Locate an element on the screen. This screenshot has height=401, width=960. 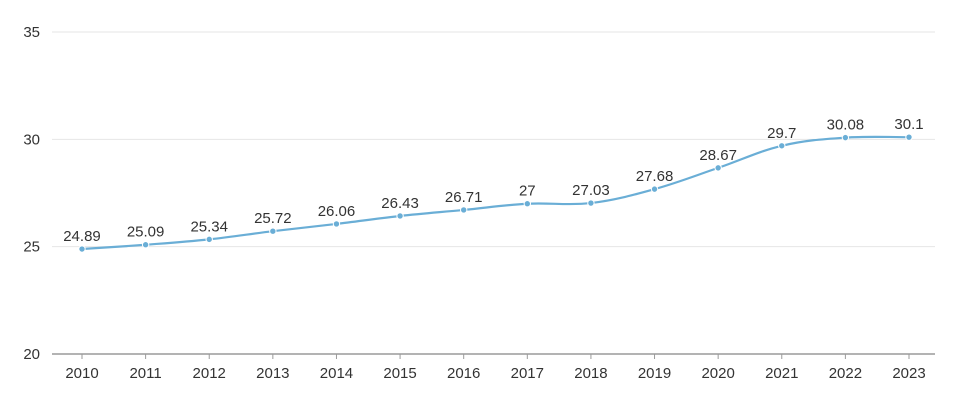
data-point-2014 is located at coordinates (336, 224).